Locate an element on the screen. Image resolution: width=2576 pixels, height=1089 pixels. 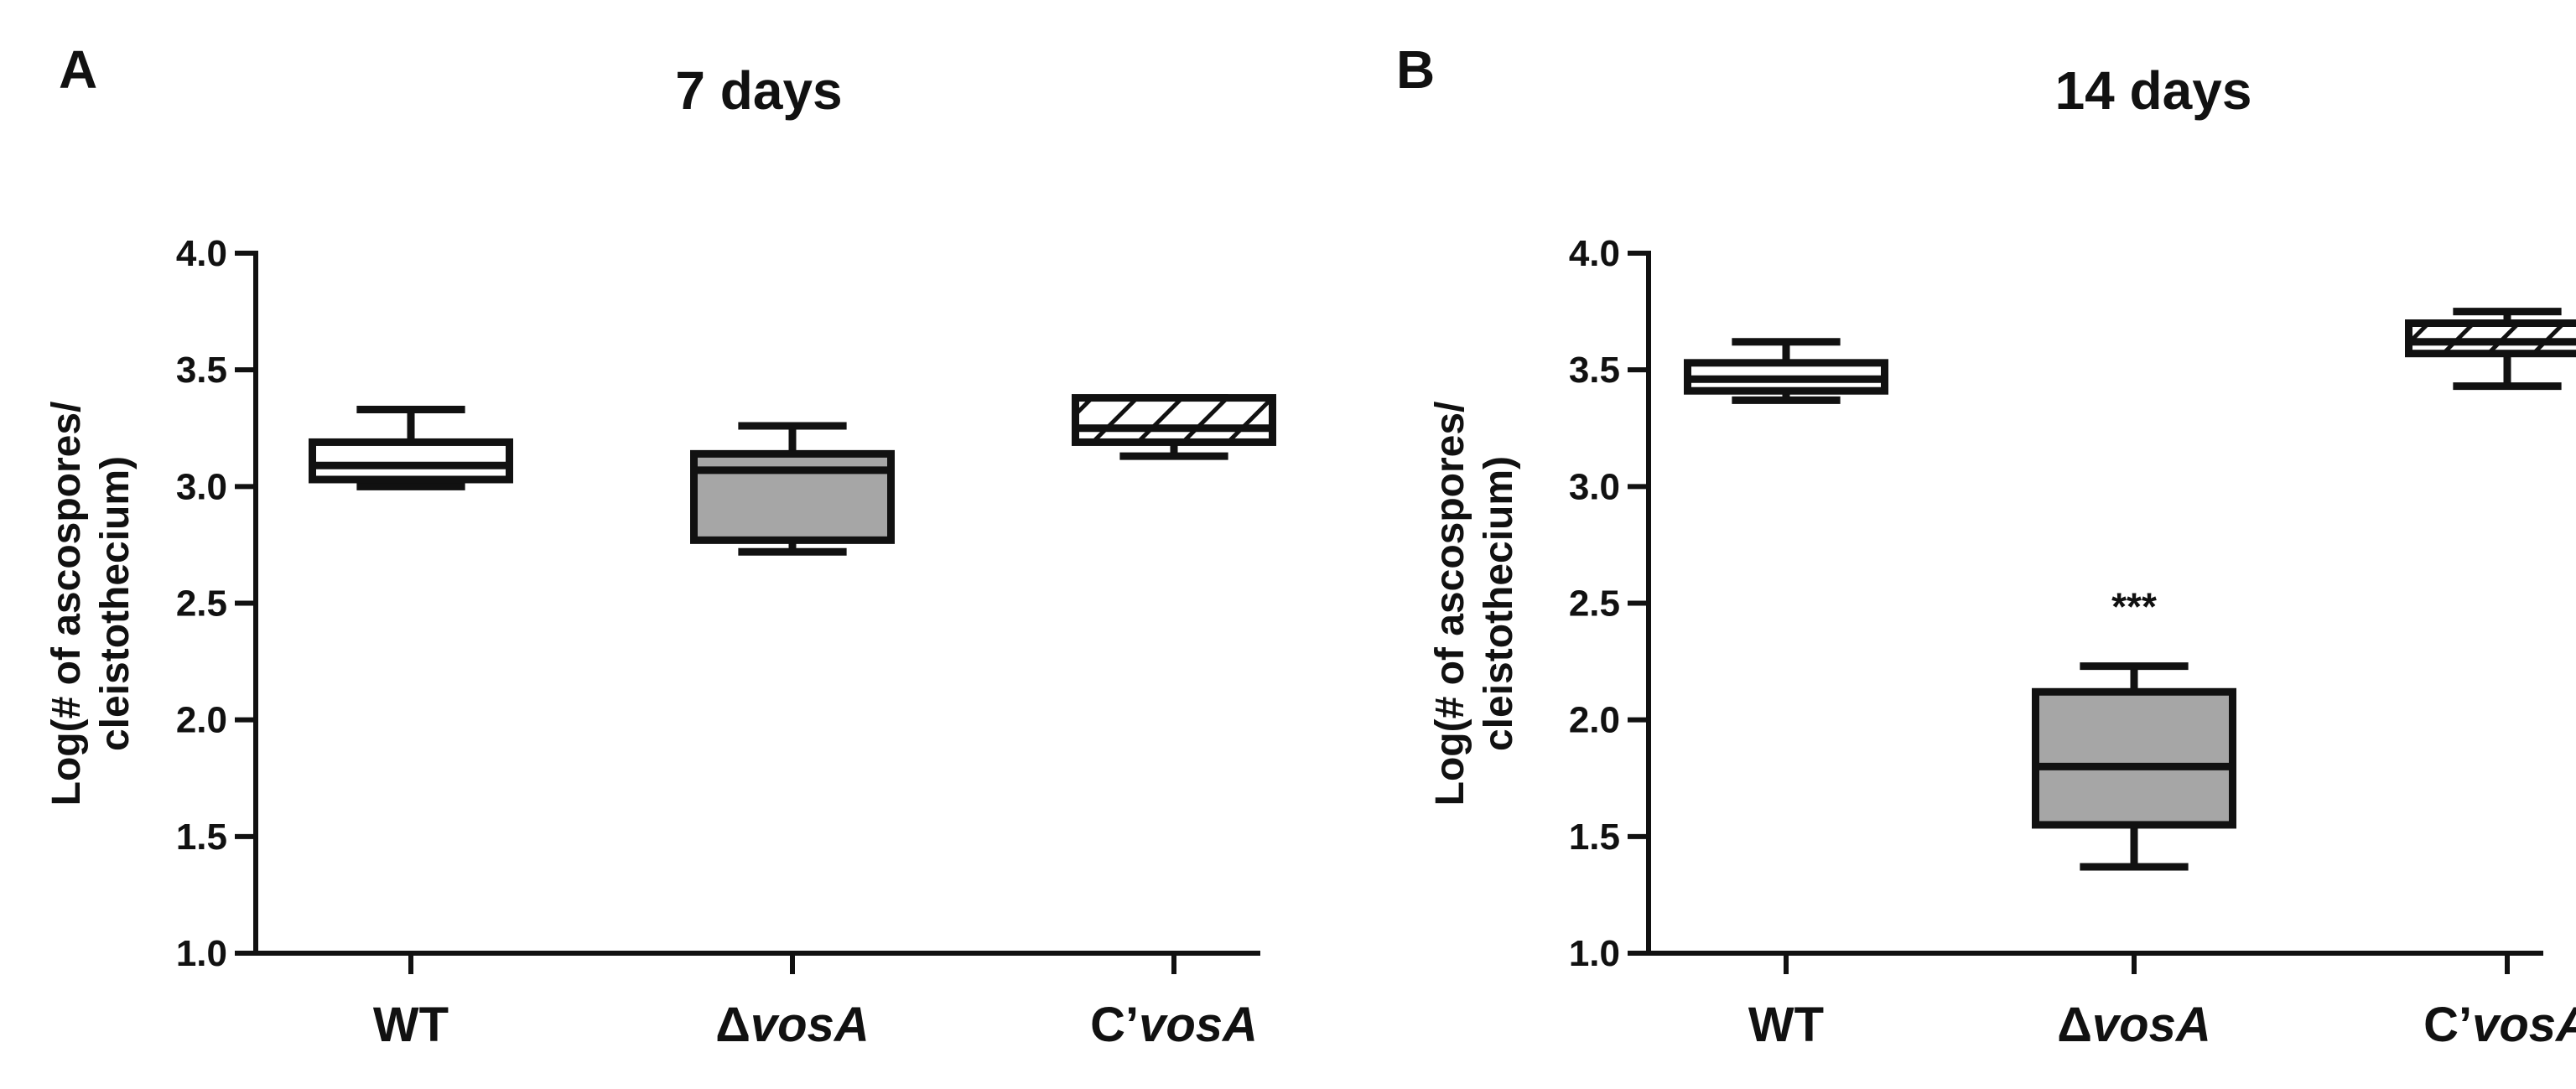
box-group: *** is located at coordinates (2134, 728).